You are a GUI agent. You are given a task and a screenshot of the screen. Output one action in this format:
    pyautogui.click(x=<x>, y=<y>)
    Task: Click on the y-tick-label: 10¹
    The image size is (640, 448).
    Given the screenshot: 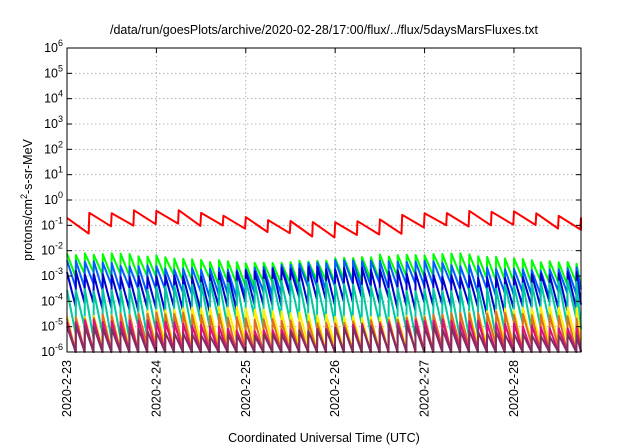 What is the action you would take?
    pyautogui.click(x=53, y=173)
    